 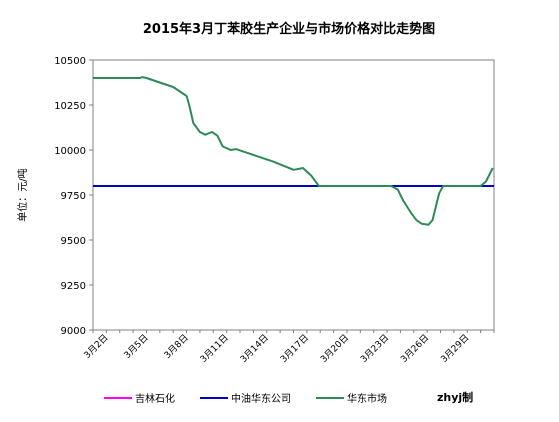 I want to click on y-axis: 9000 9250 9500 9750 10000 10250 10500, so click(x=73, y=196).